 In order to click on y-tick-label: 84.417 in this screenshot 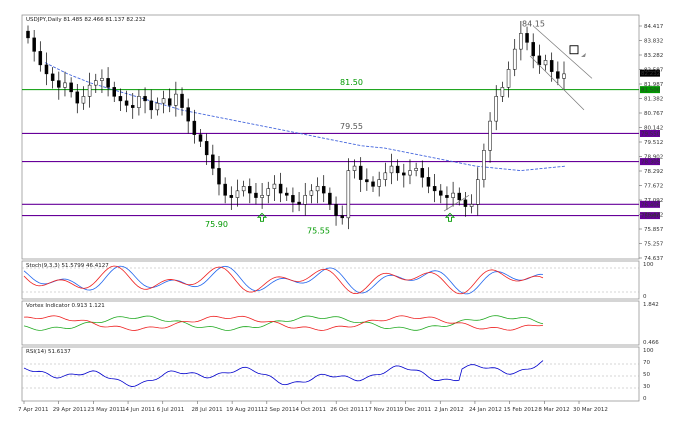, I will do `click(654, 27)`.